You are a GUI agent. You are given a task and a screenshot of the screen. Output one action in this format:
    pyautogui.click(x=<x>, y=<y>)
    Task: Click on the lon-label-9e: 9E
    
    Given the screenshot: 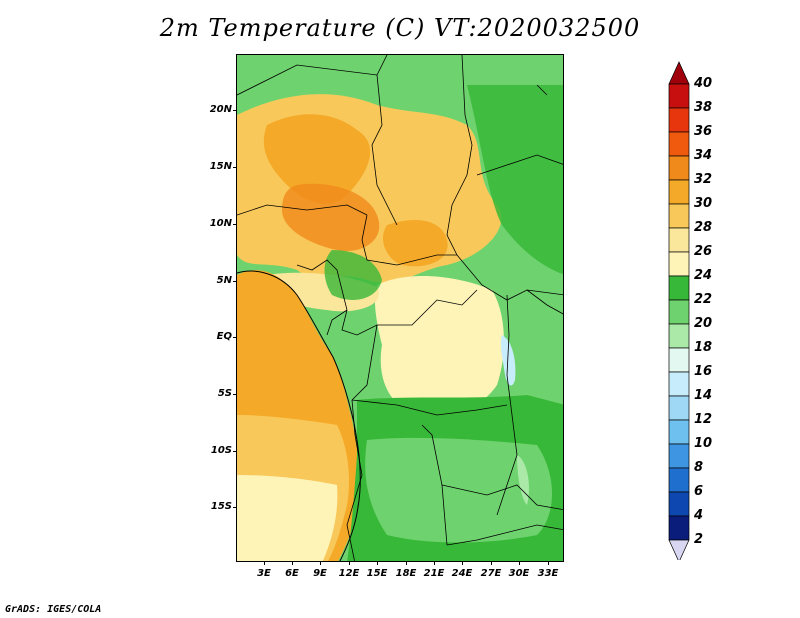 What is the action you would take?
    pyautogui.click(x=320, y=573)
    